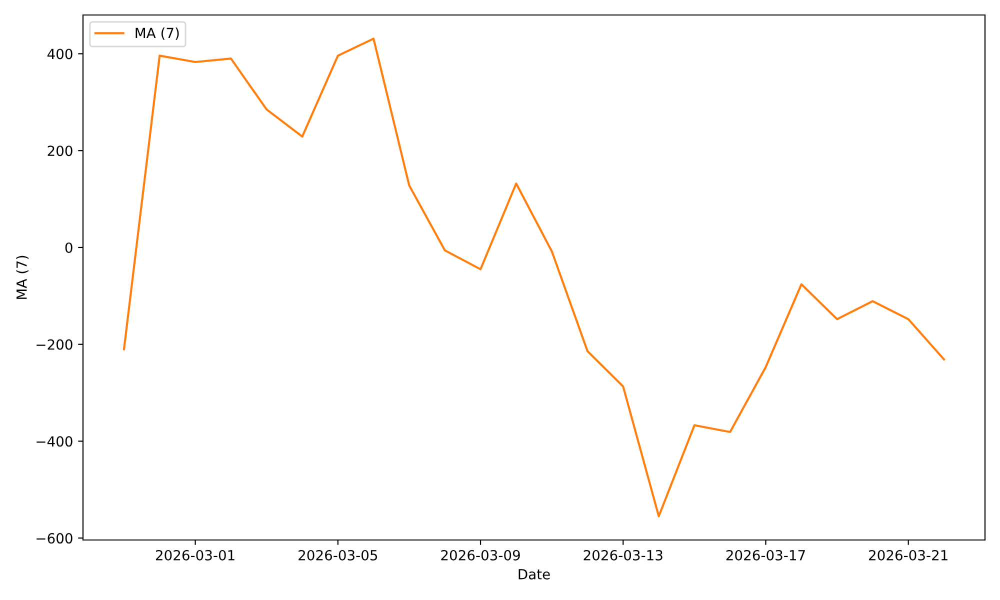 The width and height of the screenshot is (1000, 600). Describe the element at coordinates (59, 54) in the screenshot. I see `y-tick-label: 400` at that location.